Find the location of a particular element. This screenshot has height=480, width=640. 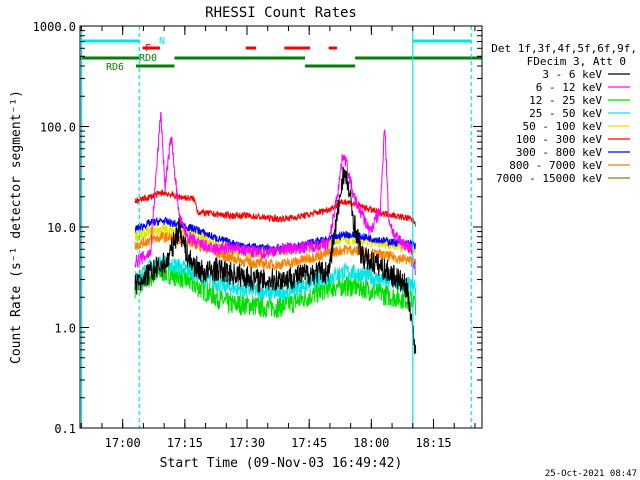

legend-label: 3 - 6 keV is located at coordinates (572, 74).